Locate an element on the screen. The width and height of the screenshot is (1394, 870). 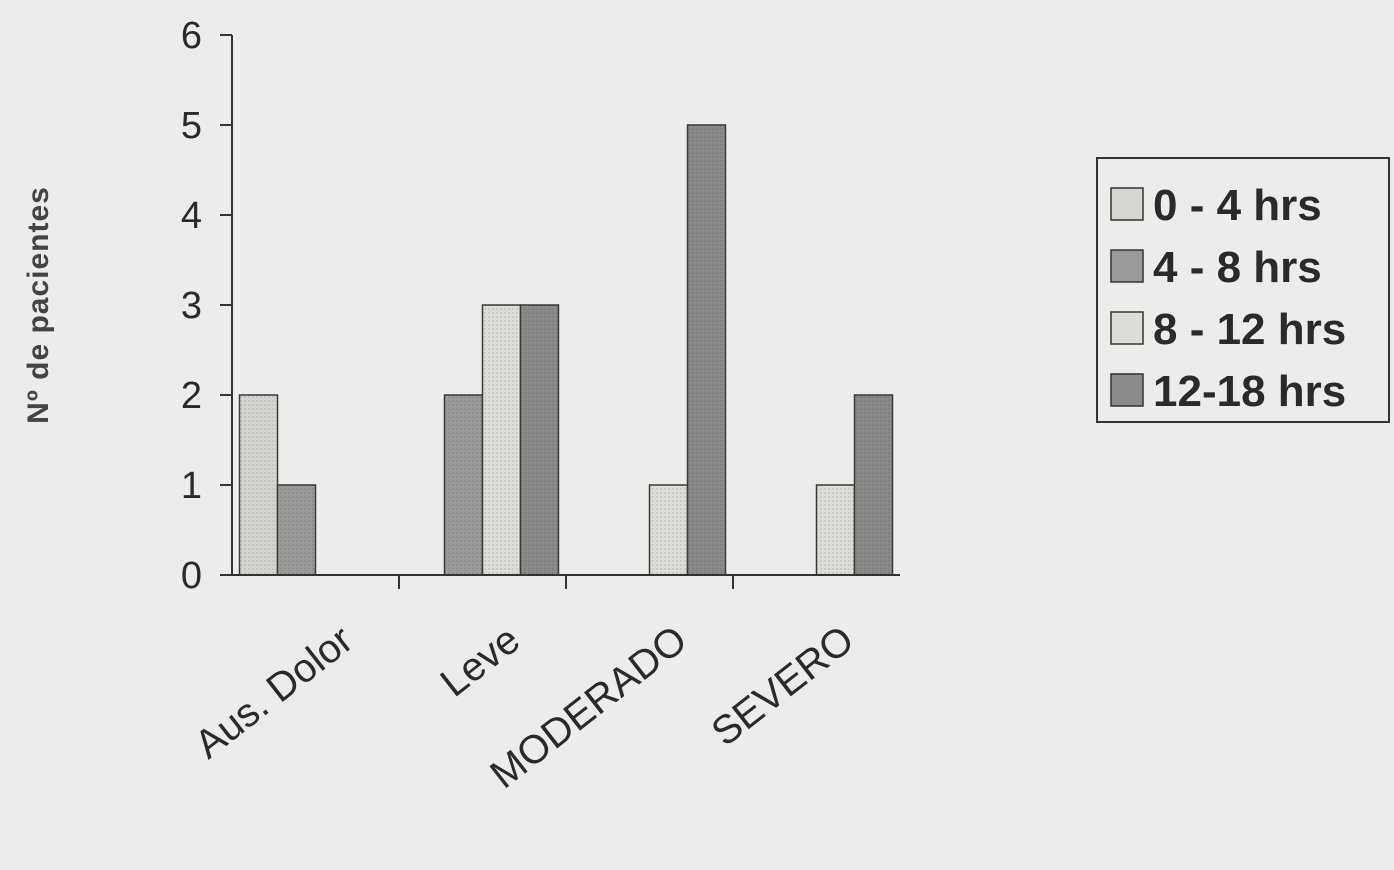
legend-label: 0 - 4 hrs is located at coordinates (1237, 205).